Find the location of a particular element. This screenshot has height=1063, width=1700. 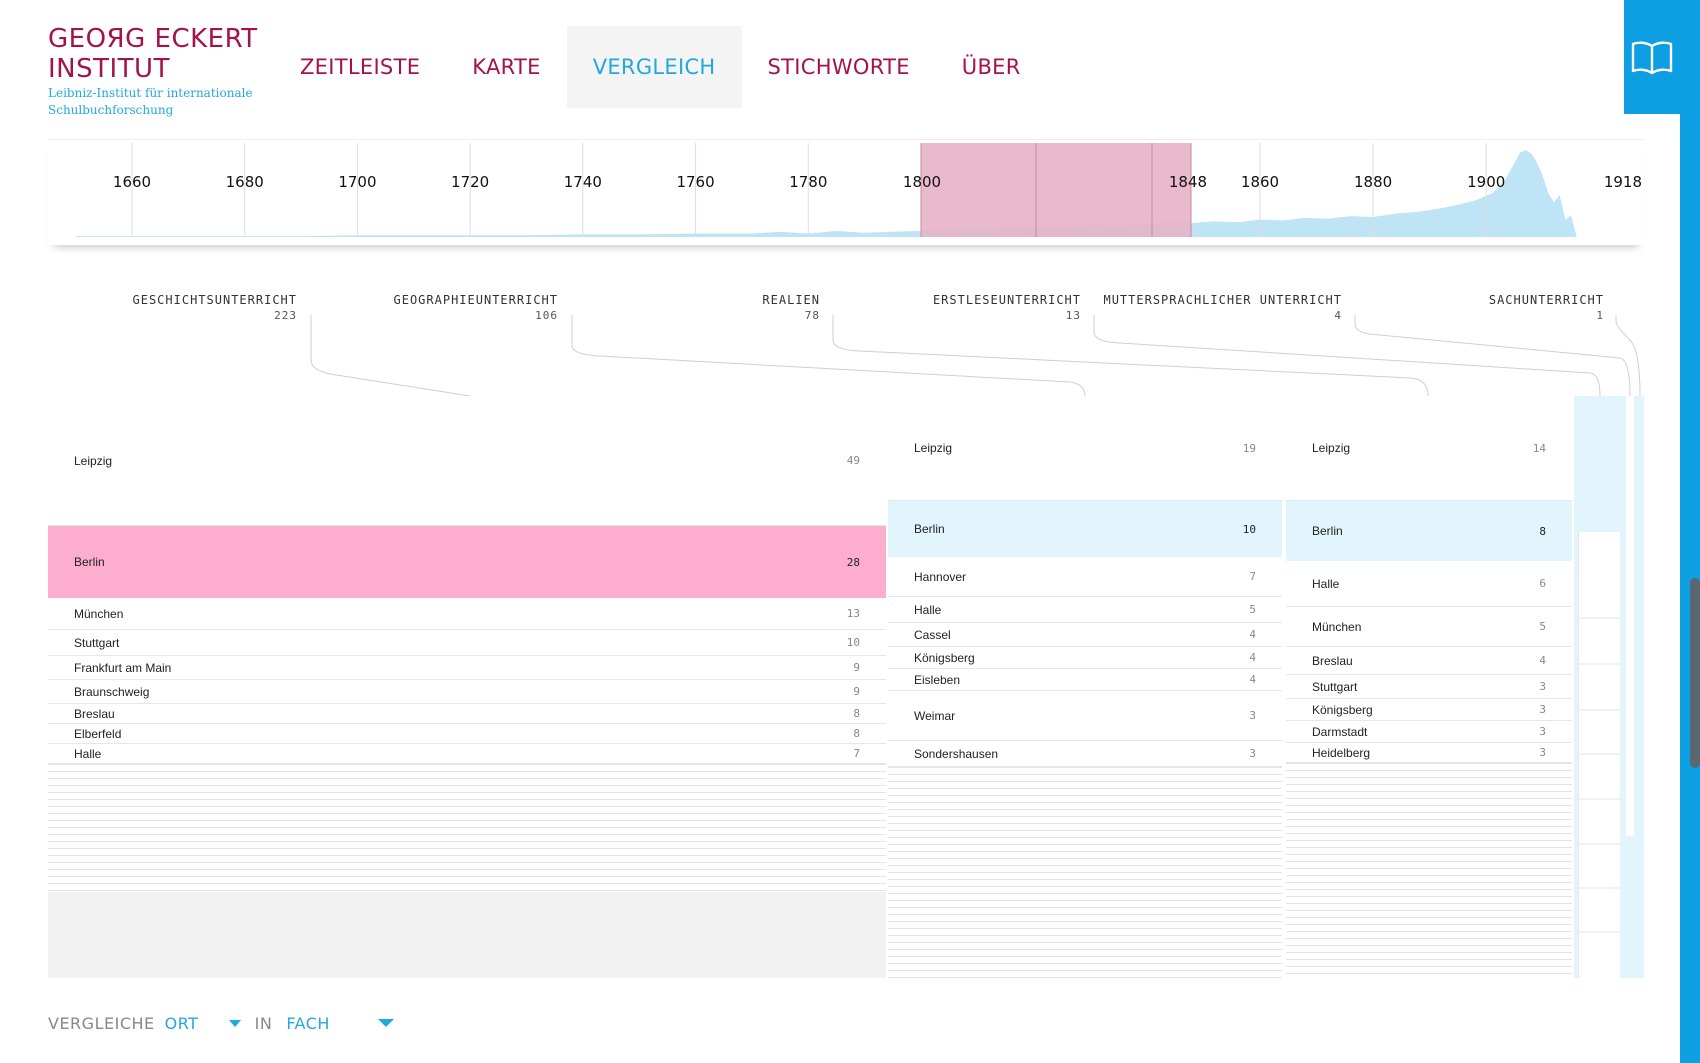

subject-name: REALIEN is located at coordinates (791, 300).